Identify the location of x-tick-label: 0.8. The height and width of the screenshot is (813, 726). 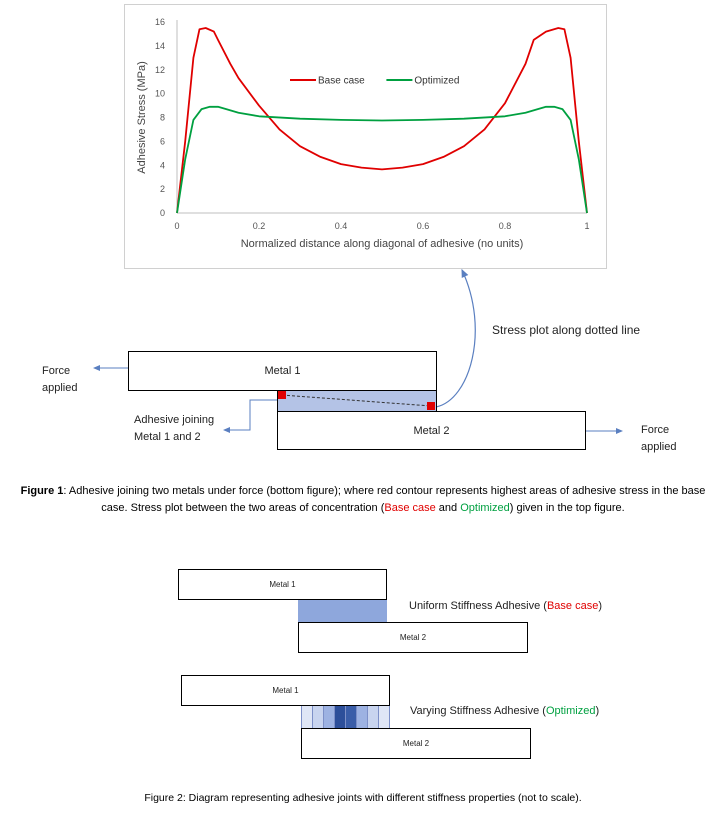
(505, 226).